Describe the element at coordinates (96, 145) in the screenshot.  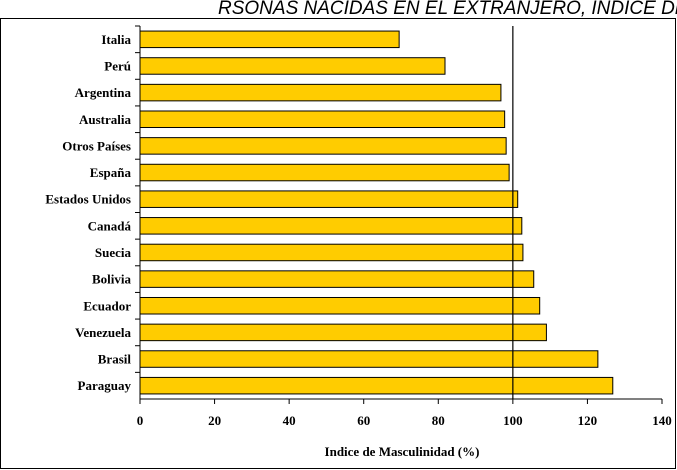
I see `category-label: Otros Países` at that location.